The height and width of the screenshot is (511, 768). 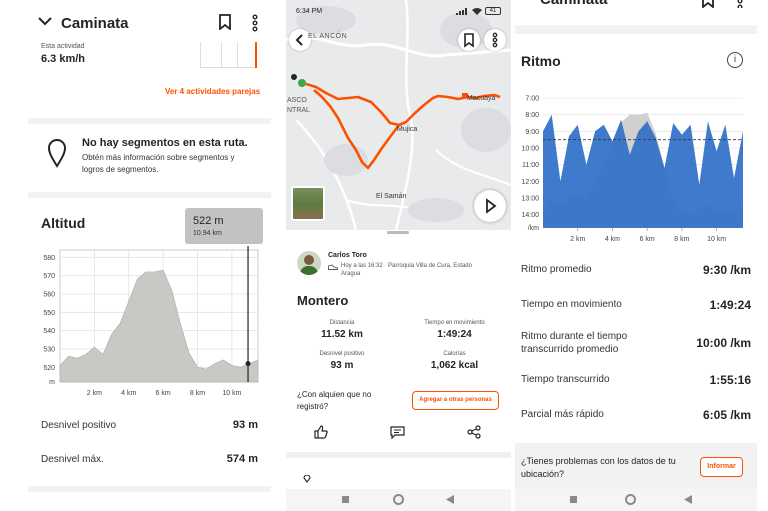 What do you see at coordinates (49, 276) in the screenshot?
I see `y-tick-label: 570` at bounding box center [49, 276].